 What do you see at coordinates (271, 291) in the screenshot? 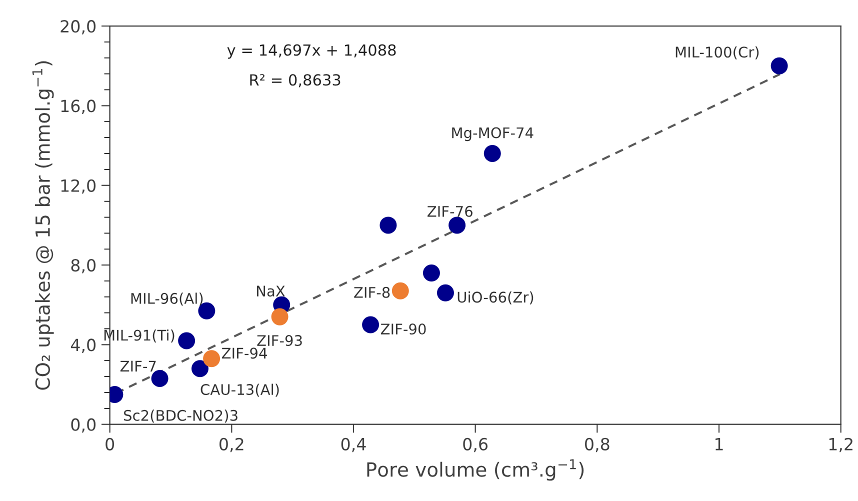
I see `annotation: NaX` at bounding box center [271, 291].